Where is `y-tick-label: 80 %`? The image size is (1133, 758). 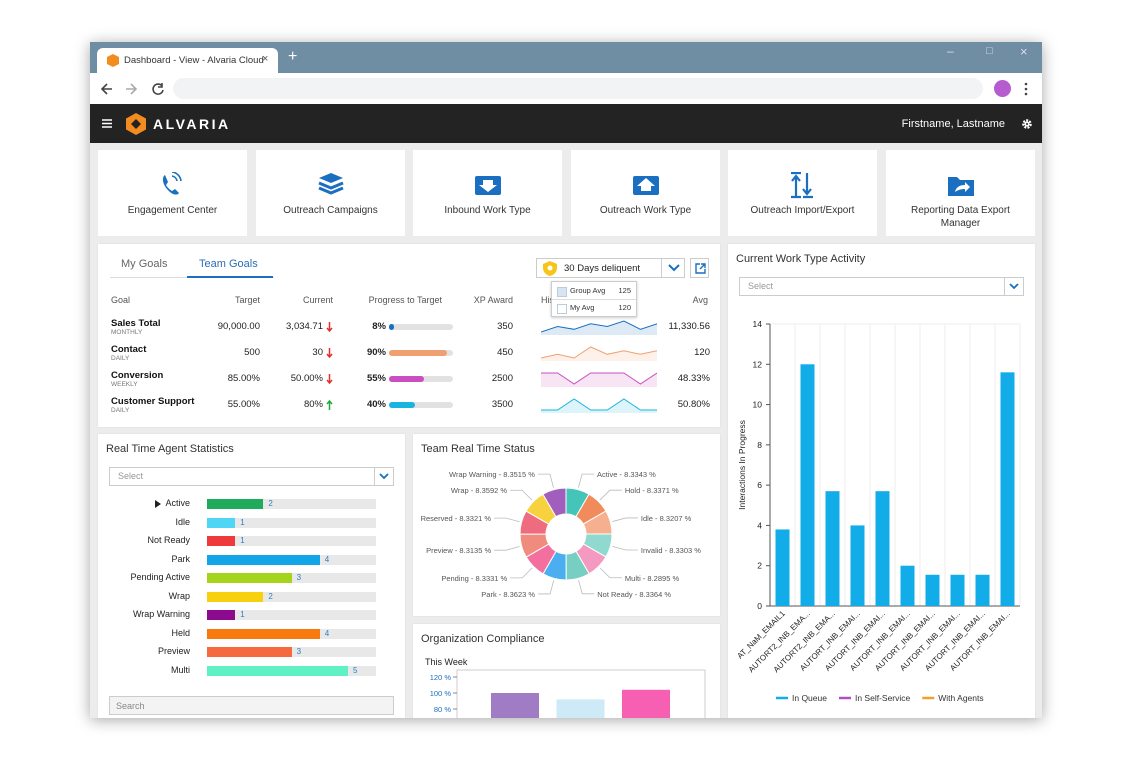
y-tick-label: 80 % is located at coordinates (442, 709).